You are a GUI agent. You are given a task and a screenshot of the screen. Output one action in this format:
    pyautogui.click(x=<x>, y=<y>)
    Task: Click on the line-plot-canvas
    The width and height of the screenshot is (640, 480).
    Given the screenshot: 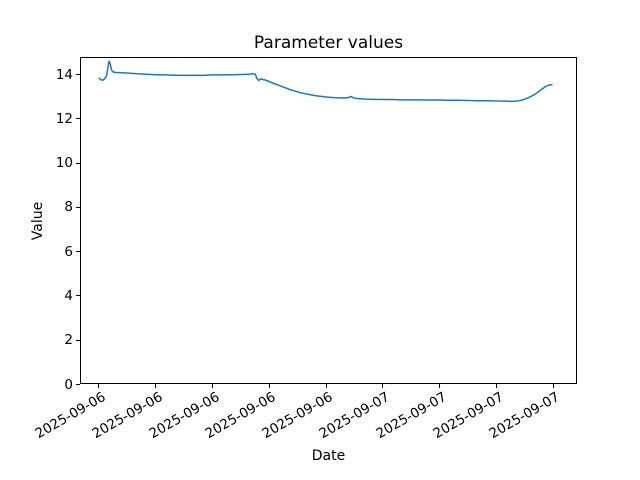 What is the action you would take?
    pyautogui.click(x=325, y=81)
    